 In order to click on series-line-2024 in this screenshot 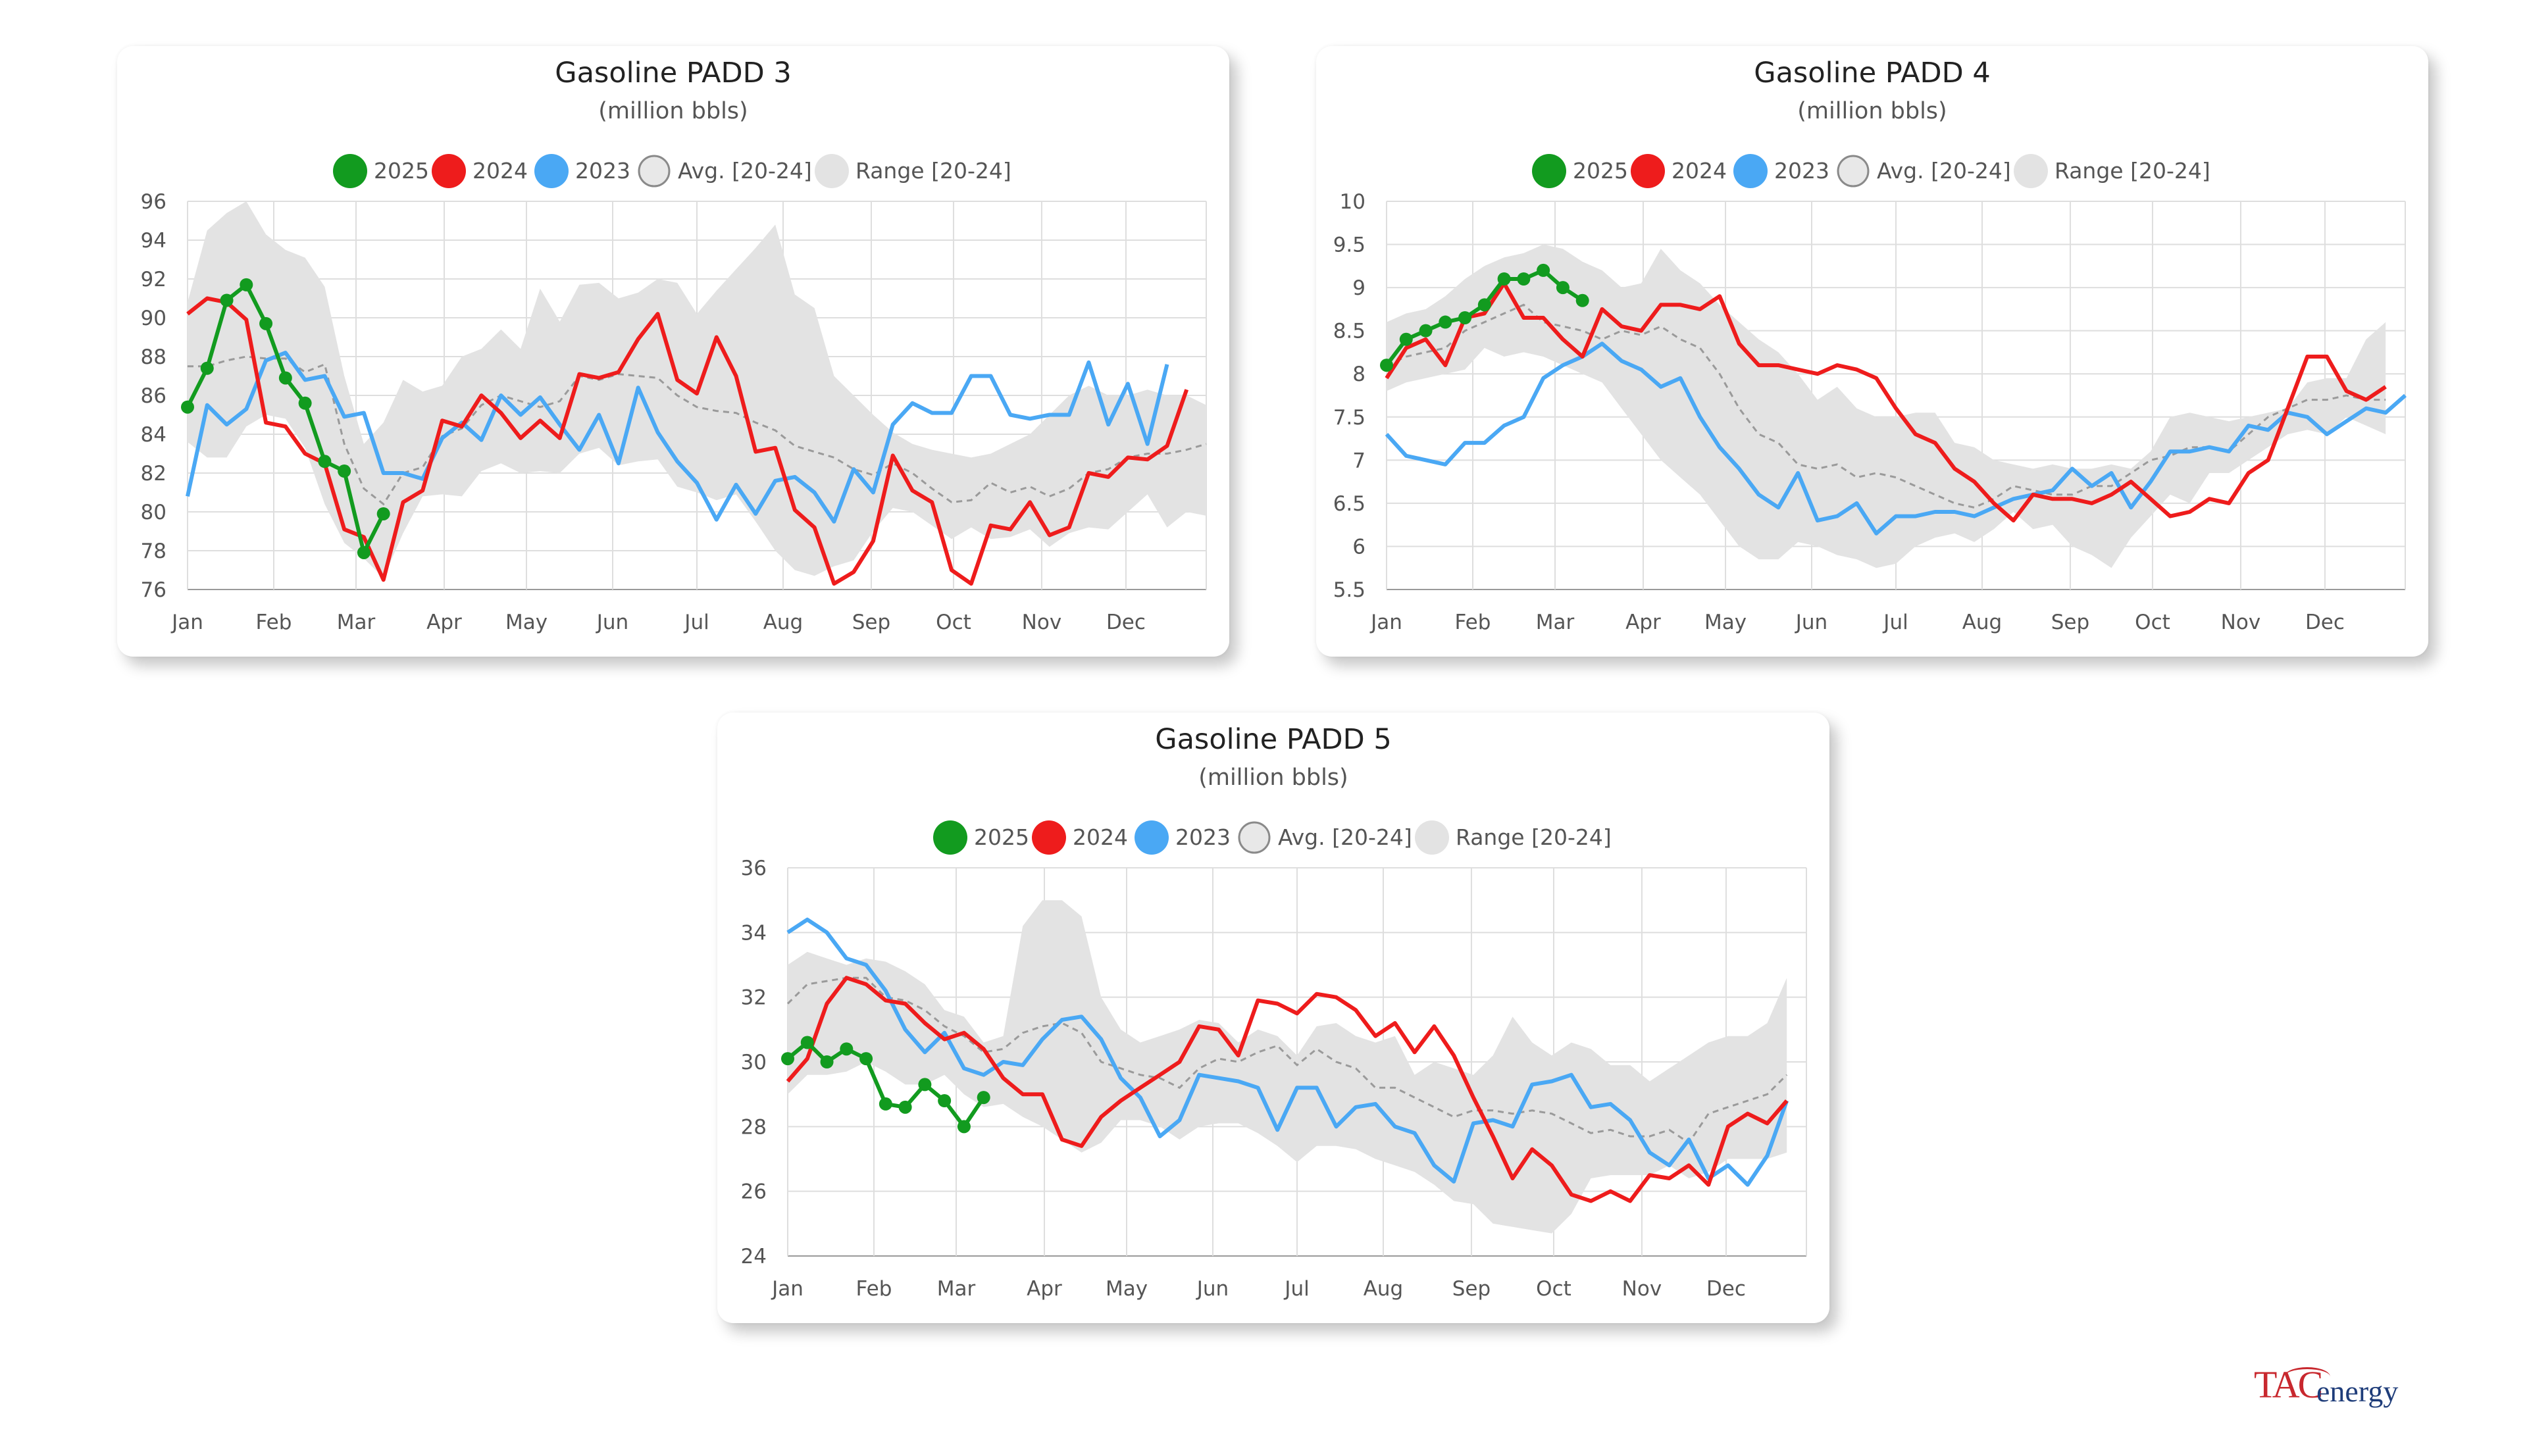, I will do `click(1886, 402)`.